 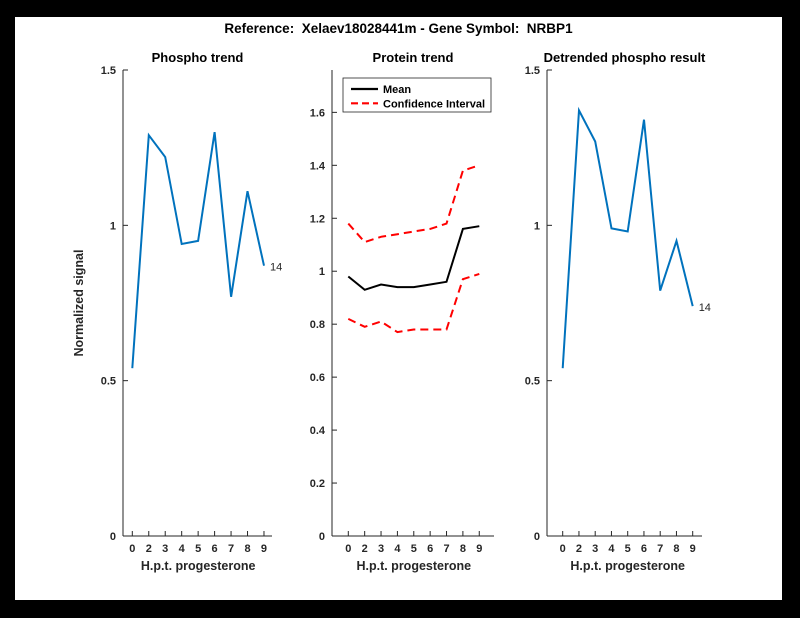 What do you see at coordinates (434, 104) in the screenshot?
I see `legend-label-confidence-interval: Confidence Interval` at bounding box center [434, 104].